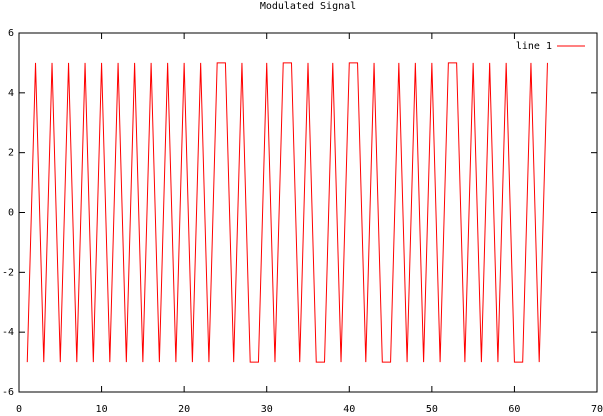  I want to click on y-tick-label: -6, so click(8, 392).